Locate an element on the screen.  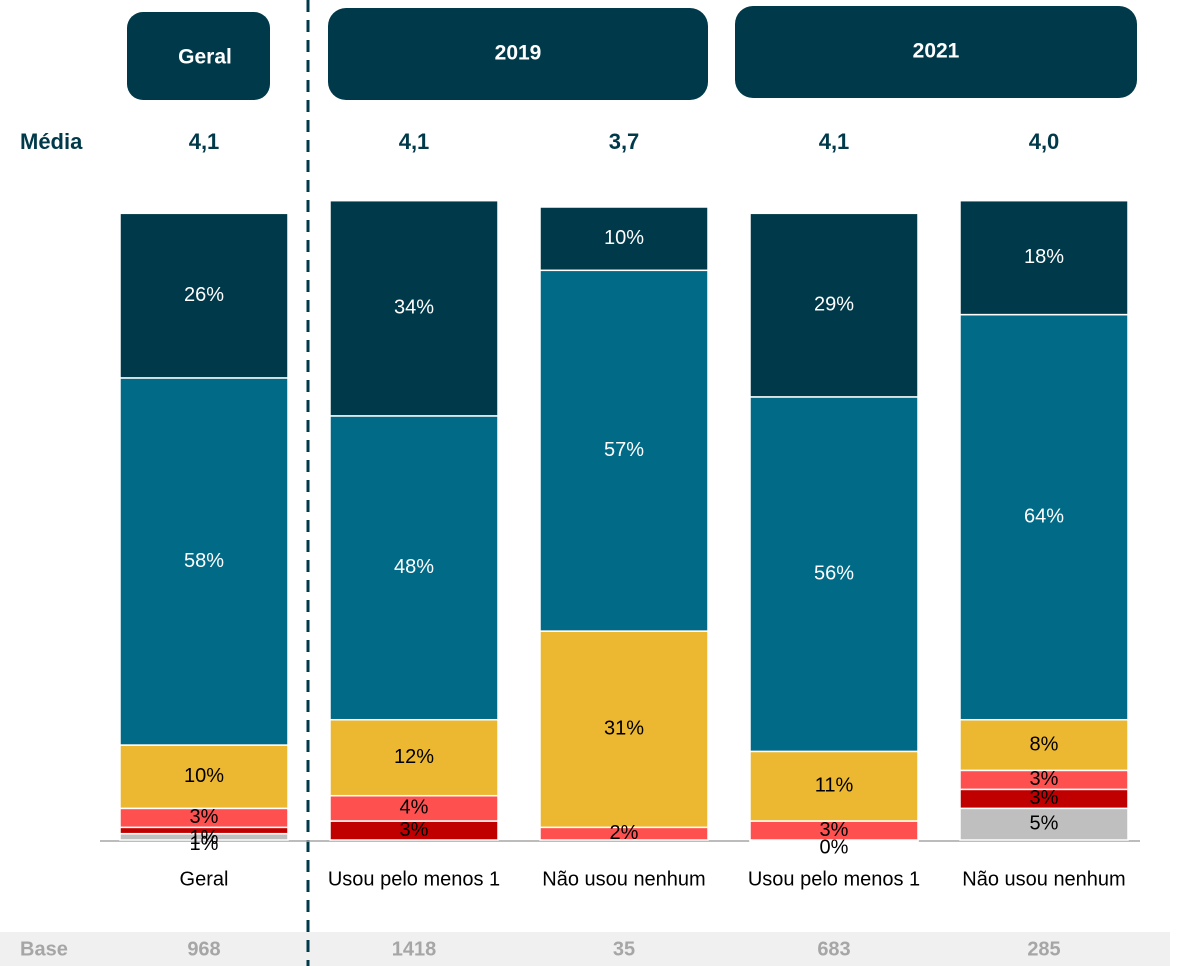
header: 2019 is located at coordinates (518, 53).